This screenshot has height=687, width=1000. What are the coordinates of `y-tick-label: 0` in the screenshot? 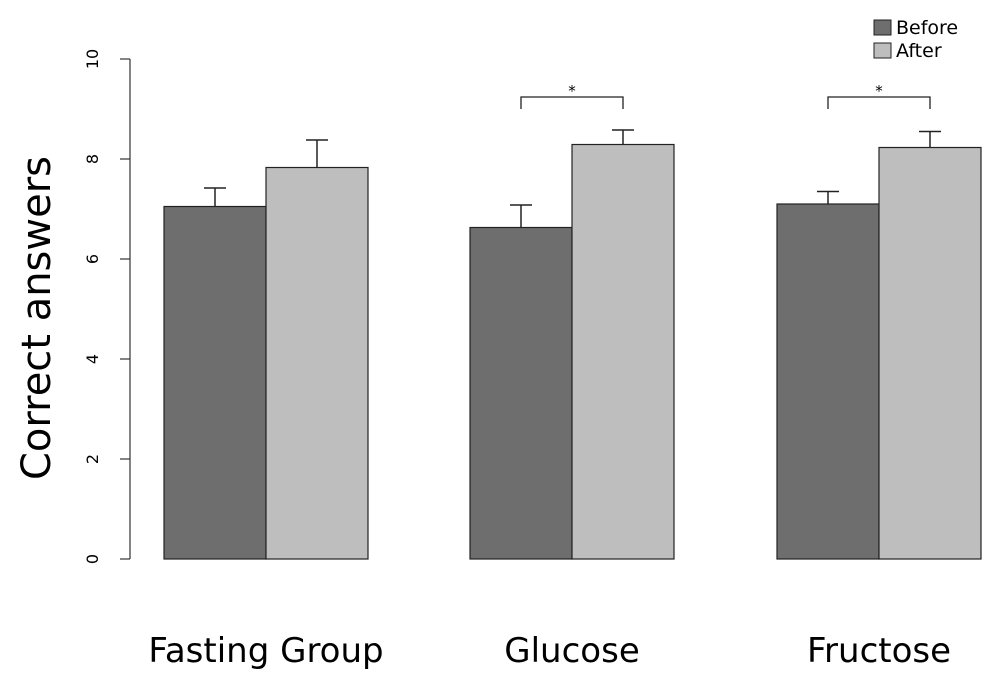 It's located at (92, 559).